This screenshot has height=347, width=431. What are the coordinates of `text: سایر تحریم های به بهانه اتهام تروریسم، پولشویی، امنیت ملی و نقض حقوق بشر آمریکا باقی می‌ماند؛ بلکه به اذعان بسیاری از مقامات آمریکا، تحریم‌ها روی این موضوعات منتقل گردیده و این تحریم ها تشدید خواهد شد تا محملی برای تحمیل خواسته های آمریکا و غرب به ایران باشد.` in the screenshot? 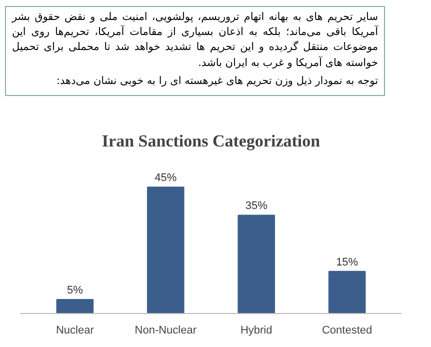 It's located at (195, 40).